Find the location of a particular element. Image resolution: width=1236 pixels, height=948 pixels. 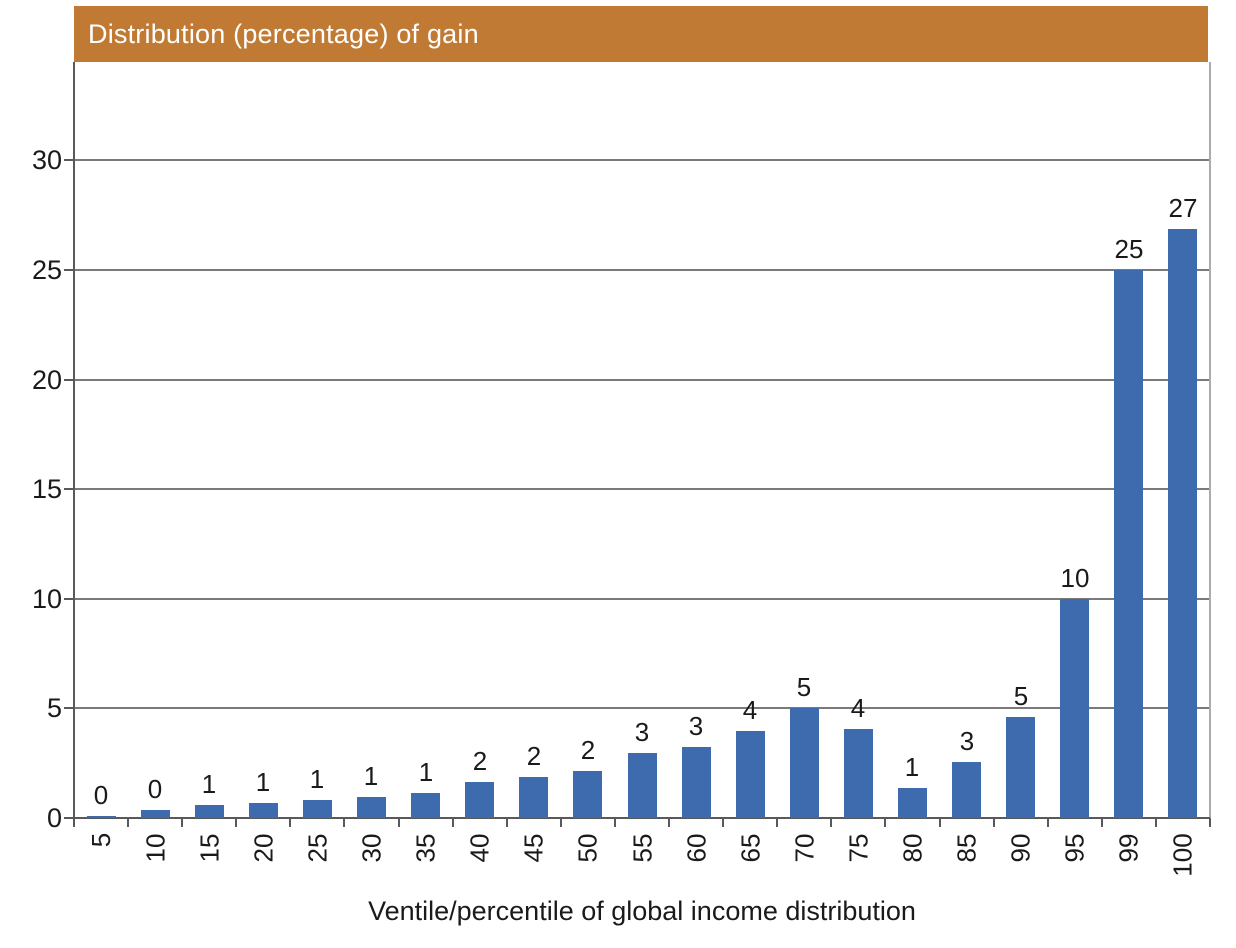

x-category-label-10: 10 is located at coordinates (155, 847).